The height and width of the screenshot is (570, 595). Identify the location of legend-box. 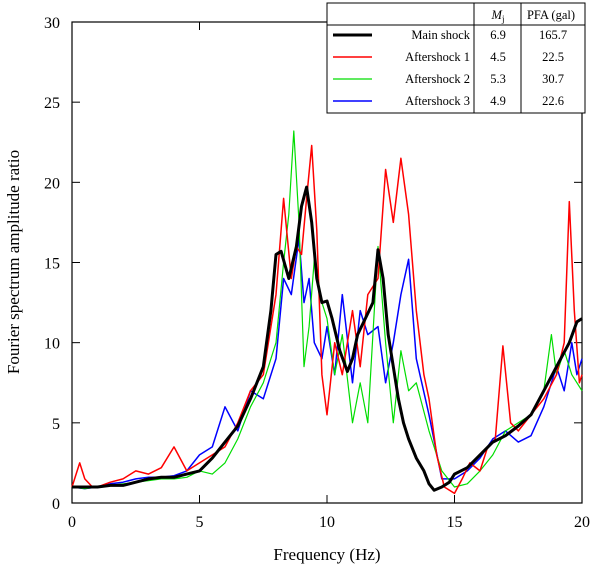
(456, 58).